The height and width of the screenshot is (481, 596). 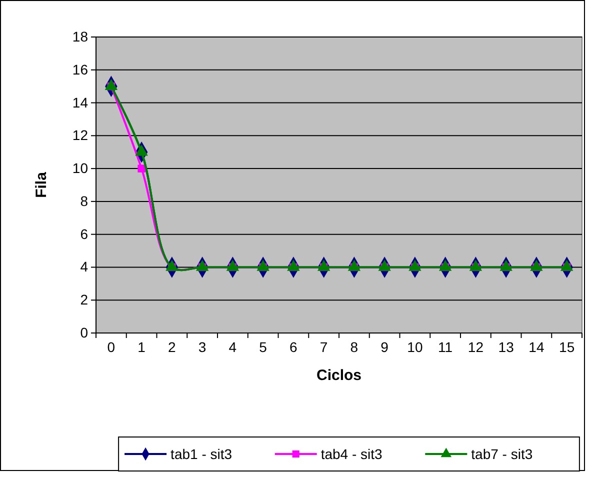 I want to click on x-tick-label: 1, so click(x=142, y=346).